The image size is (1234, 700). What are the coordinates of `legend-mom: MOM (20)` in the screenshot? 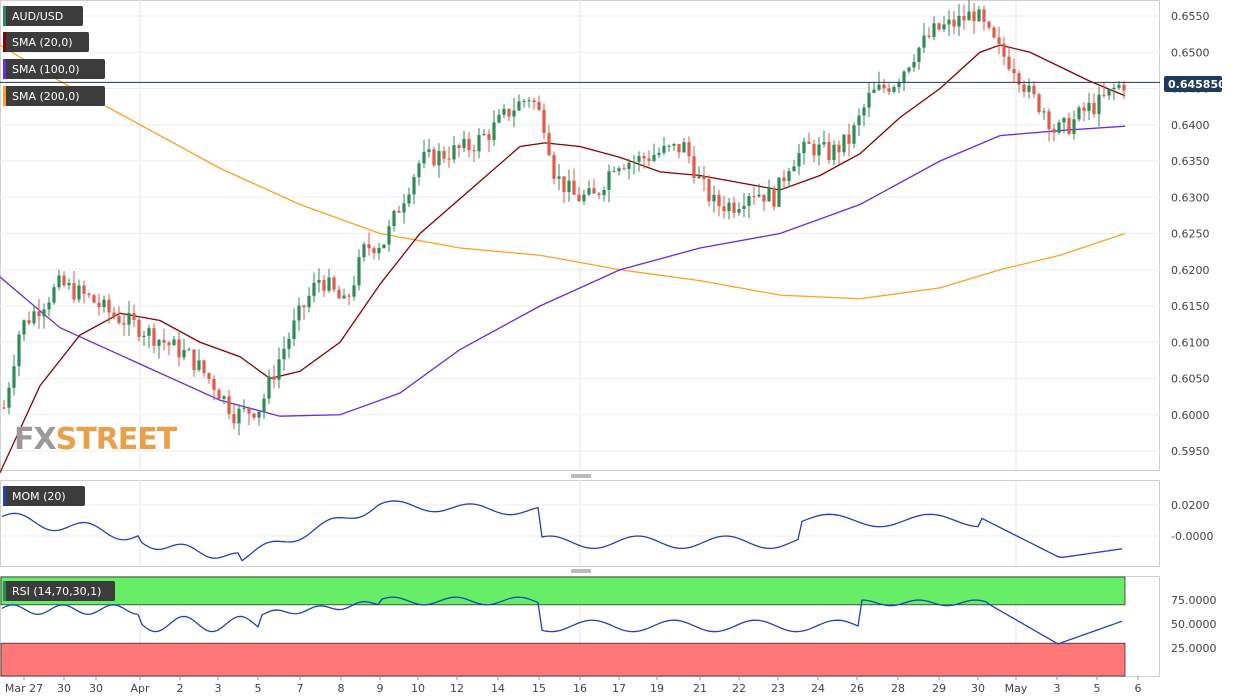 It's located at (44, 496).